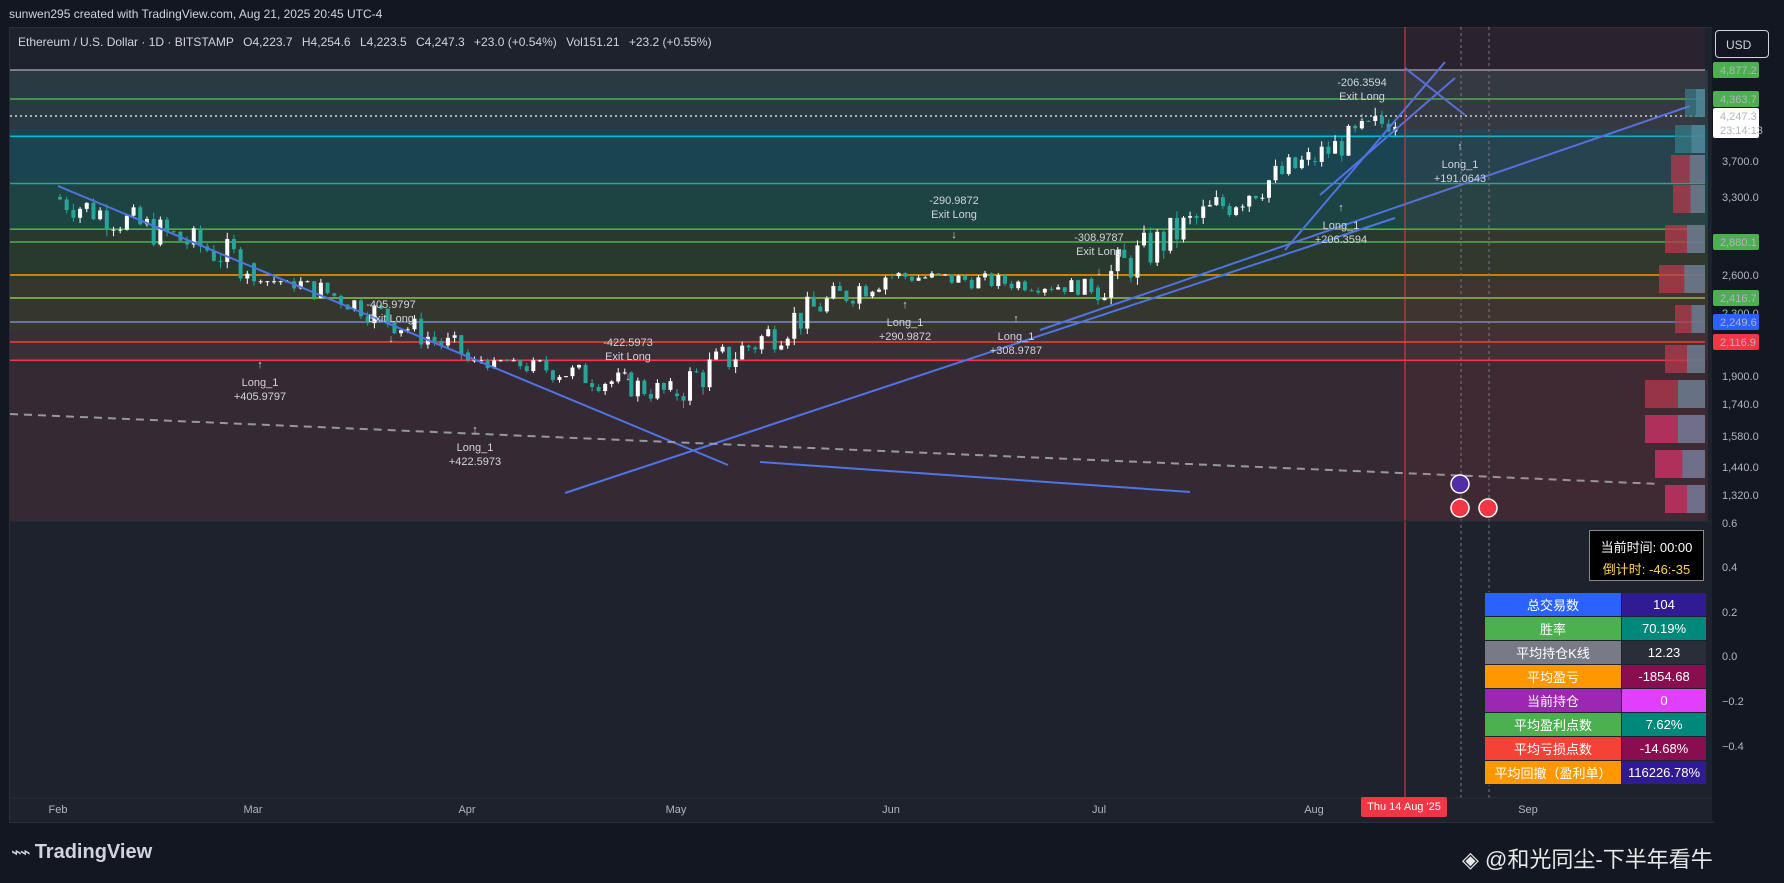 The image size is (1784, 883). What do you see at coordinates (1742, 44) in the screenshot?
I see `currency-button: USD` at bounding box center [1742, 44].